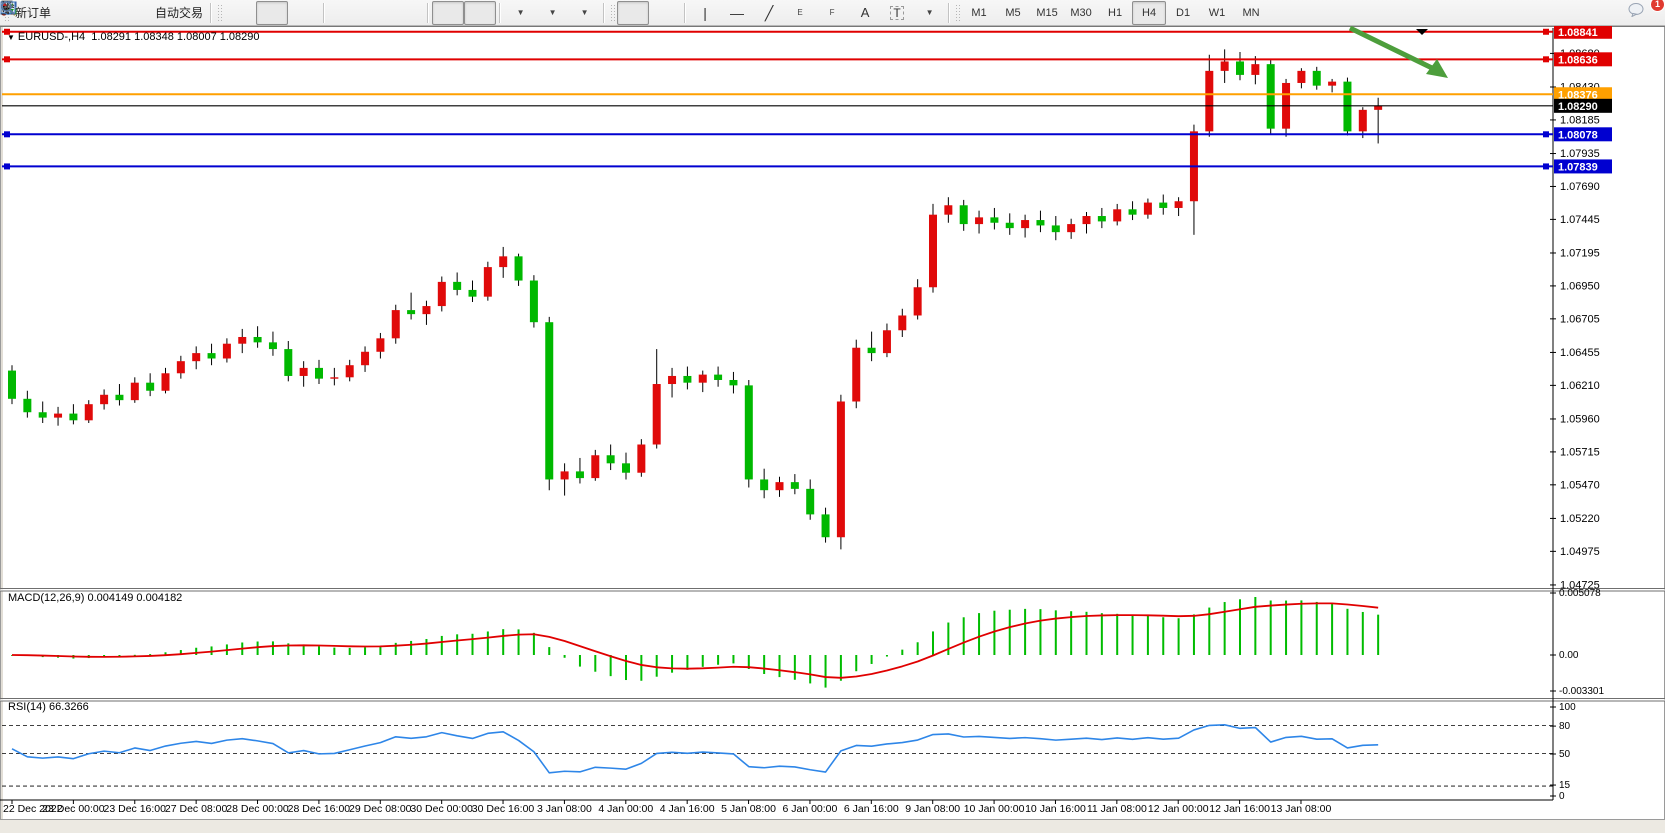 The image size is (1665, 833). What do you see at coordinates (1183, 13) in the screenshot?
I see `timeframe-d1-button: D1` at bounding box center [1183, 13].